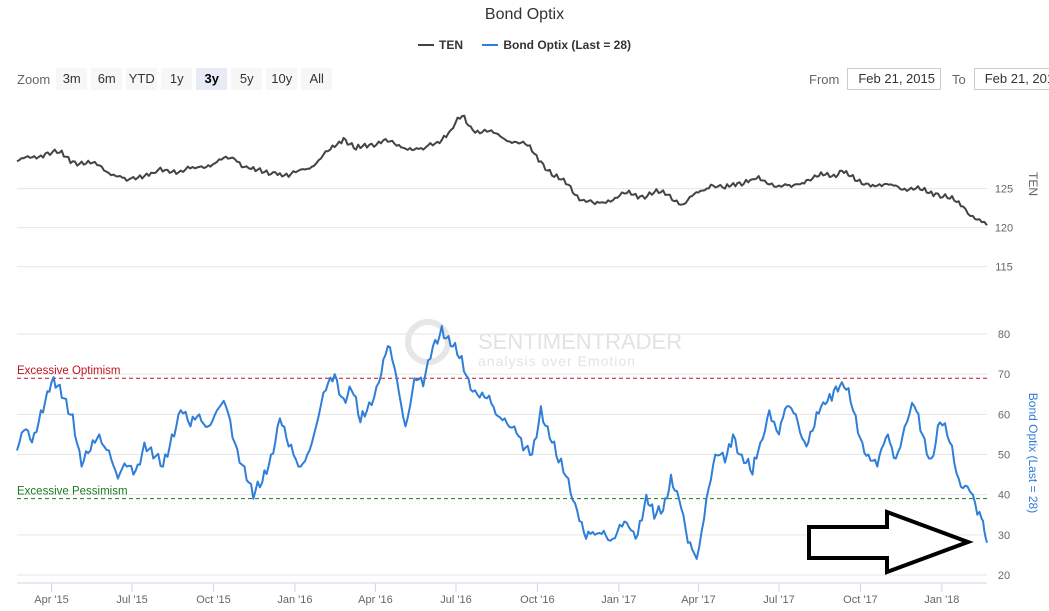 The image size is (1049, 611). I want to click on legend-item-bond-optix: Bond Optix (Last = 28), so click(556, 45).